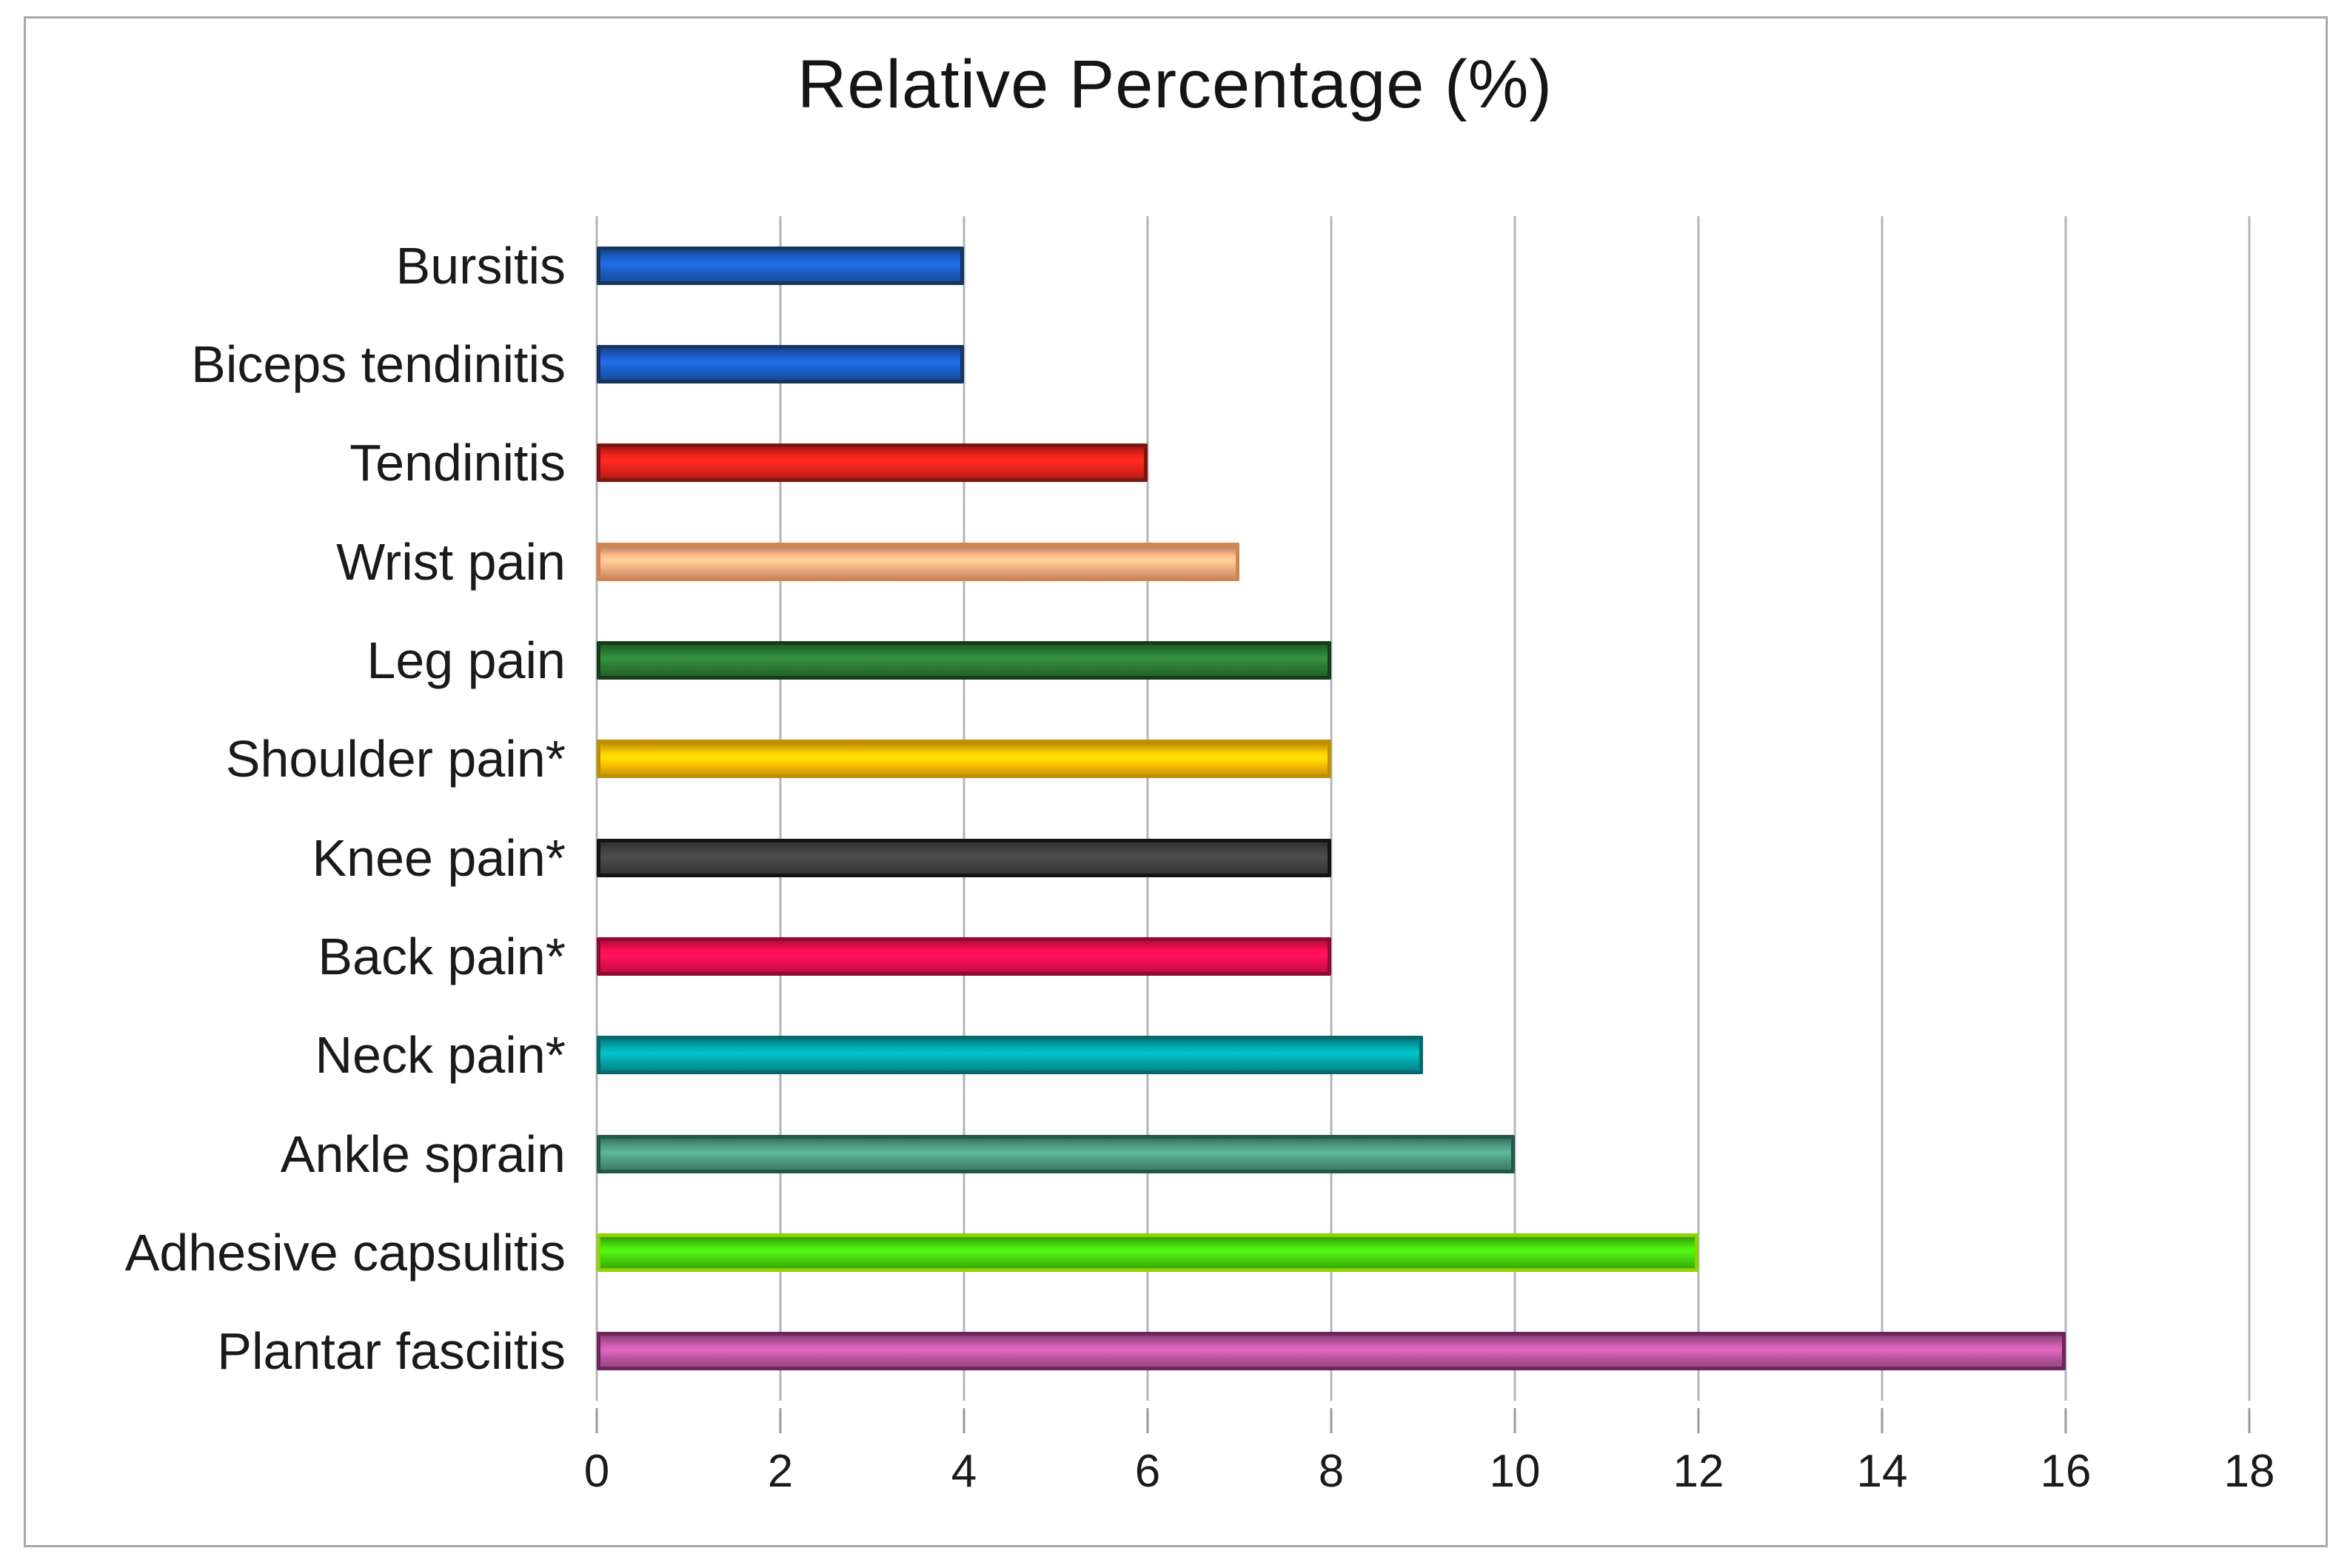 The height and width of the screenshot is (1568, 2350). I want to click on bar-row: Biceps tendinitis, so click(1220, 364).